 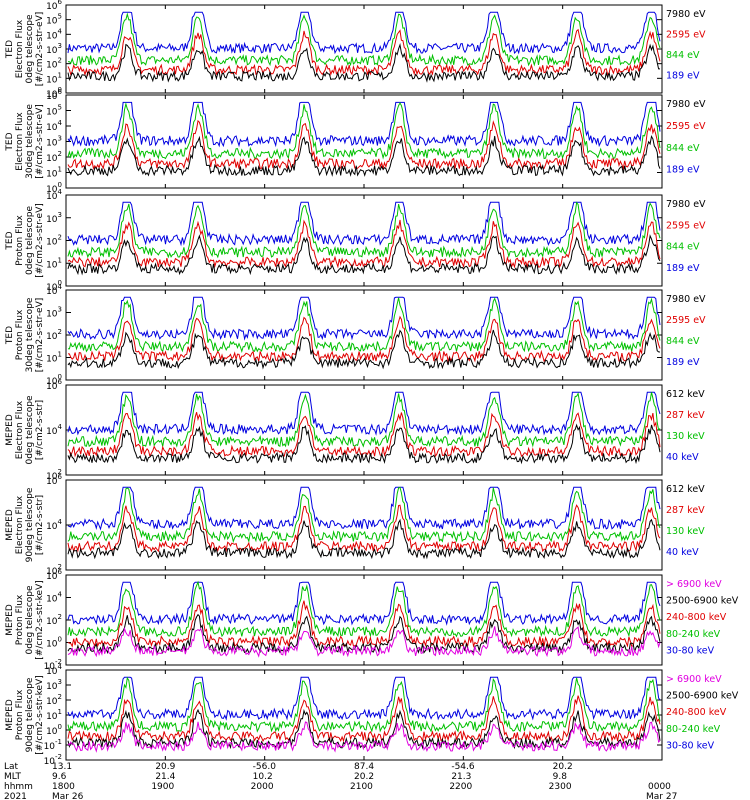 What do you see at coordinates (463, 767) in the screenshot?
I see `footer-lat: -54.6` at bounding box center [463, 767].